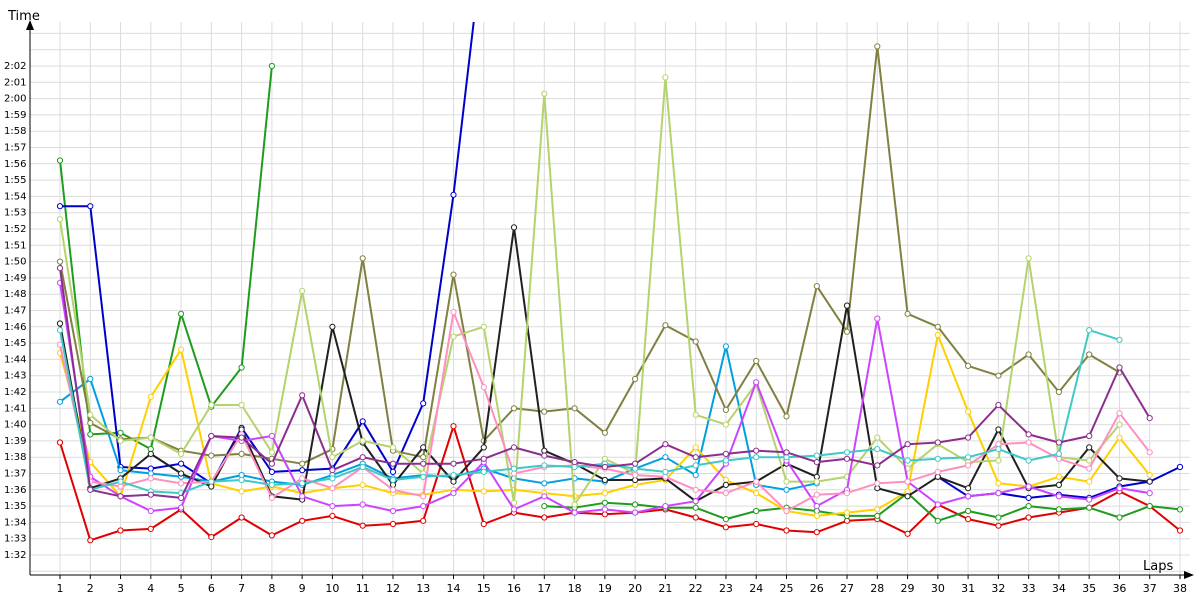  I want to click on x-tick-label: 16, so click(514, 588).